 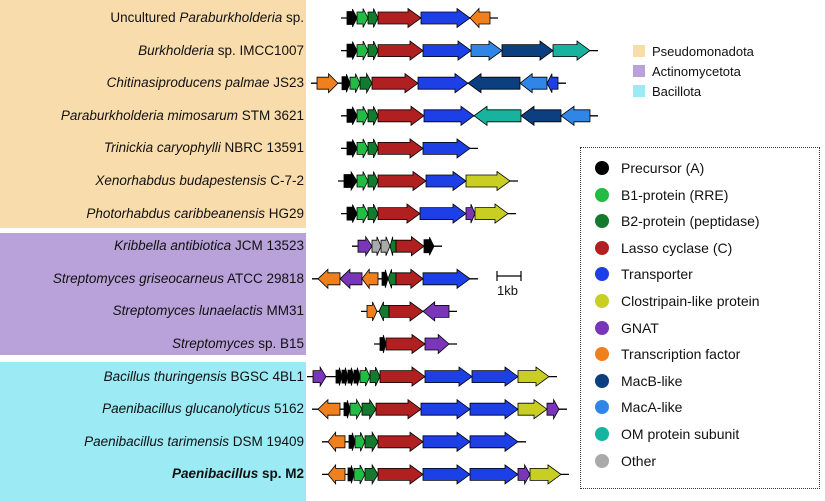 I want to click on organism-label: Streptomyces griseocarneus ATCC 29818, so click(x=178, y=279).